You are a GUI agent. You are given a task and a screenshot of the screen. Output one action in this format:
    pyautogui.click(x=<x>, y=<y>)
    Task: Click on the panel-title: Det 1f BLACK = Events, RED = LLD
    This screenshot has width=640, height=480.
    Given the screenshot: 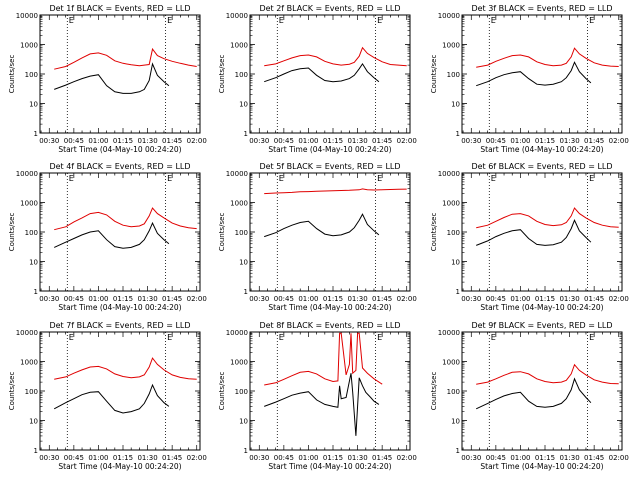 What is the action you would take?
    pyautogui.click(x=119, y=8)
    